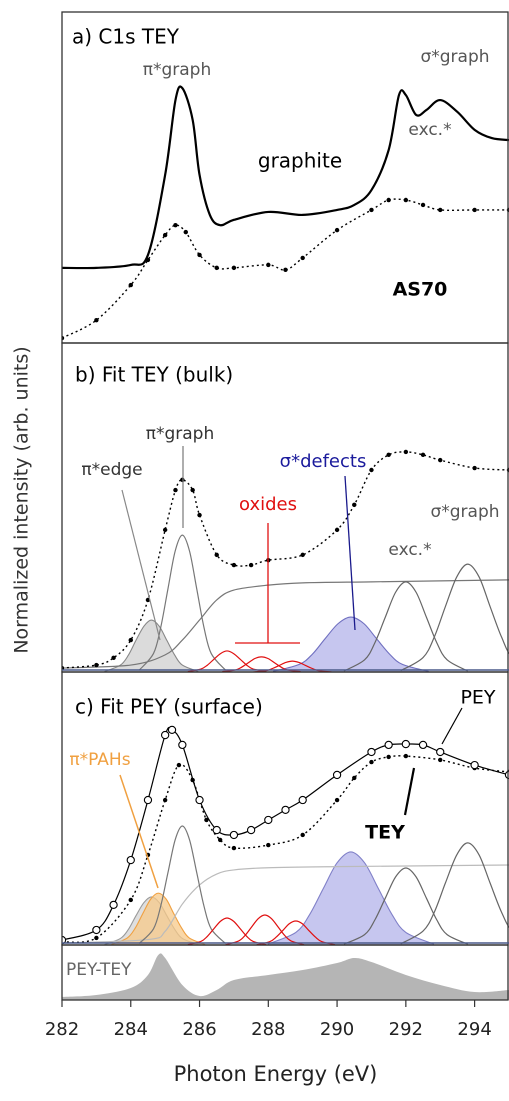 The image size is (509, 1101). What do you see at coordinates (276, 1074) in the screenshot?
I see `x-axis-label: Photon Energy (eV)` at bounding box center [276, 1074].